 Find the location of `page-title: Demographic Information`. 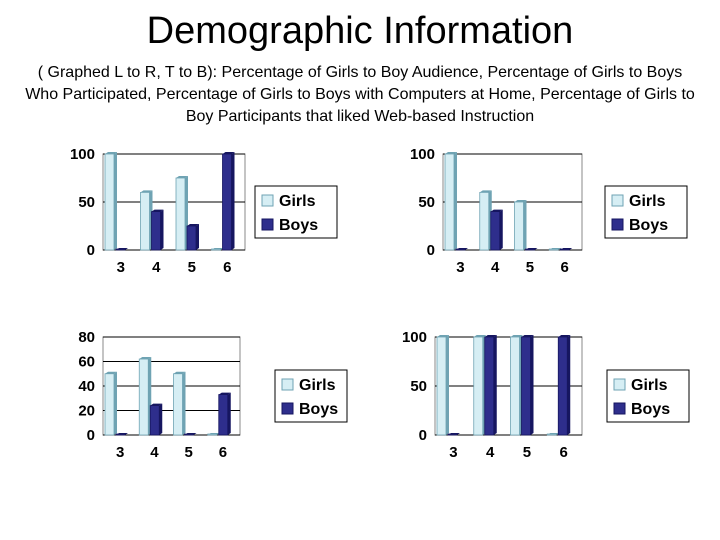

page-title: Demographic Information is located at coordinates (360, 31).